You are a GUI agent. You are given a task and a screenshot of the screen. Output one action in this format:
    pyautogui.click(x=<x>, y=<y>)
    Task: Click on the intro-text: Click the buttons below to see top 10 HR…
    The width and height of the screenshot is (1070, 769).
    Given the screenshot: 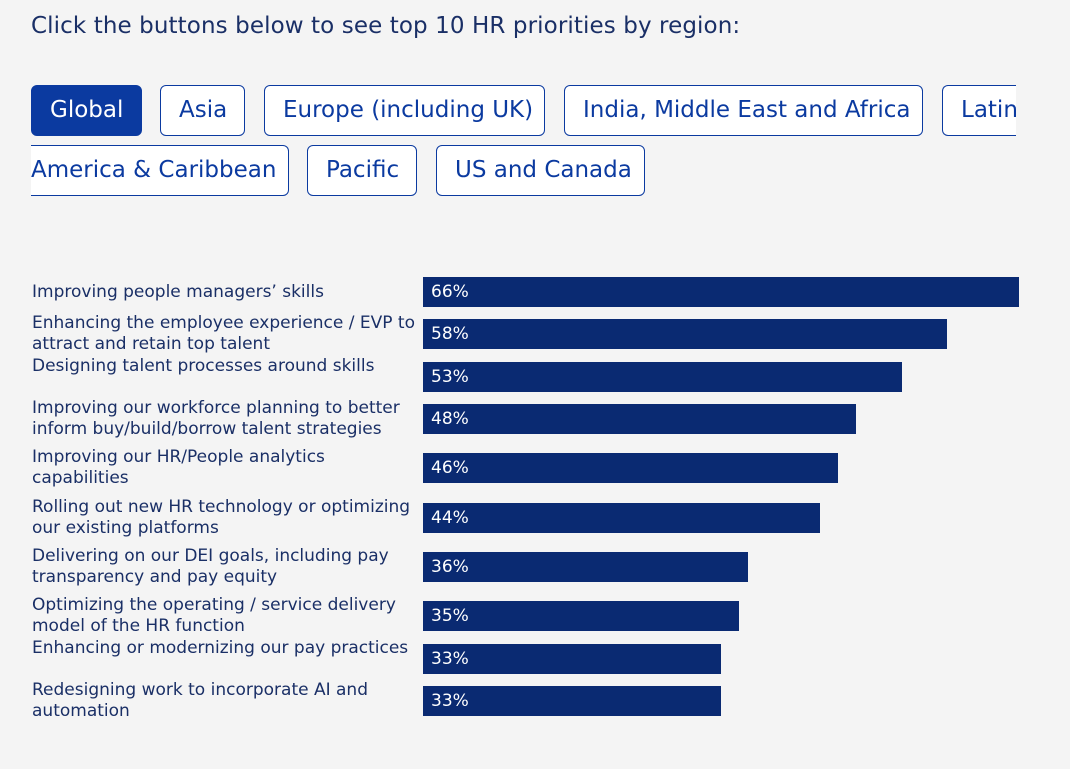 What is the action you would take?
    pyautogui.click(x=386, y=26)
    